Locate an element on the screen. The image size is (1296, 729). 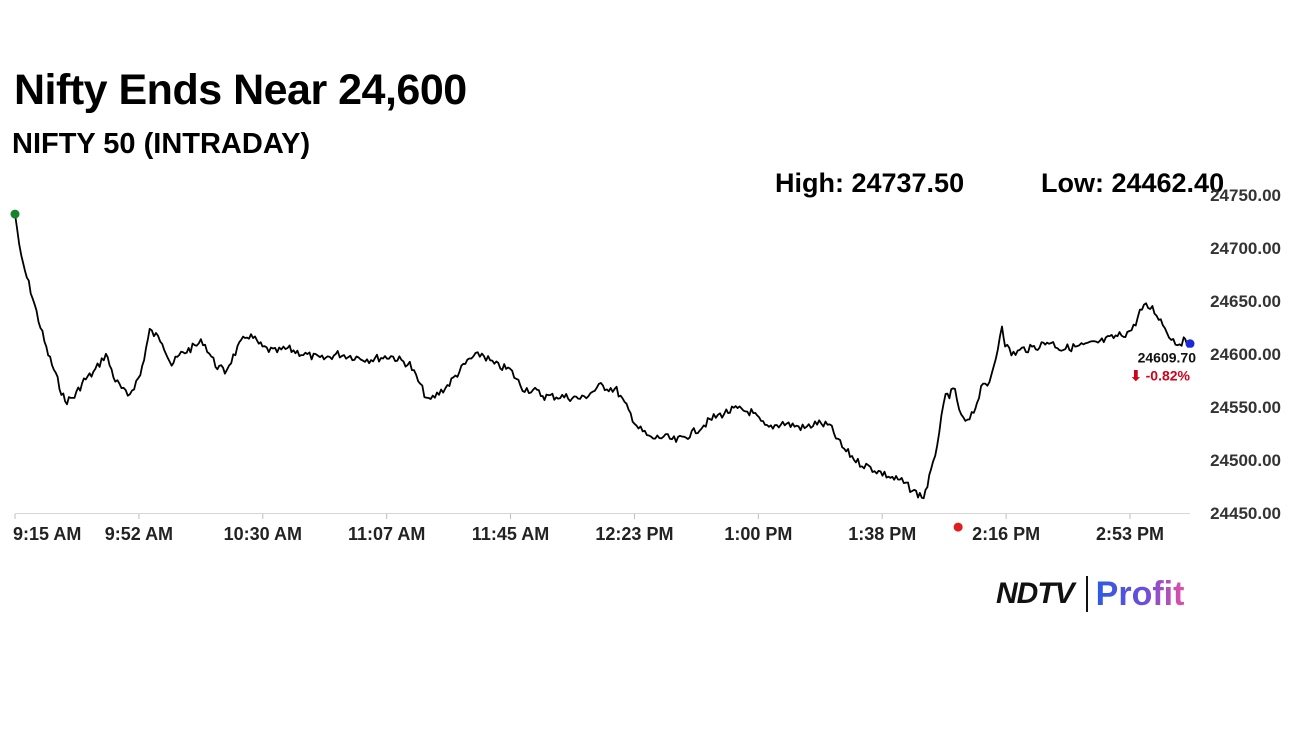
logo-divider is located at coordinates (1086, 594).